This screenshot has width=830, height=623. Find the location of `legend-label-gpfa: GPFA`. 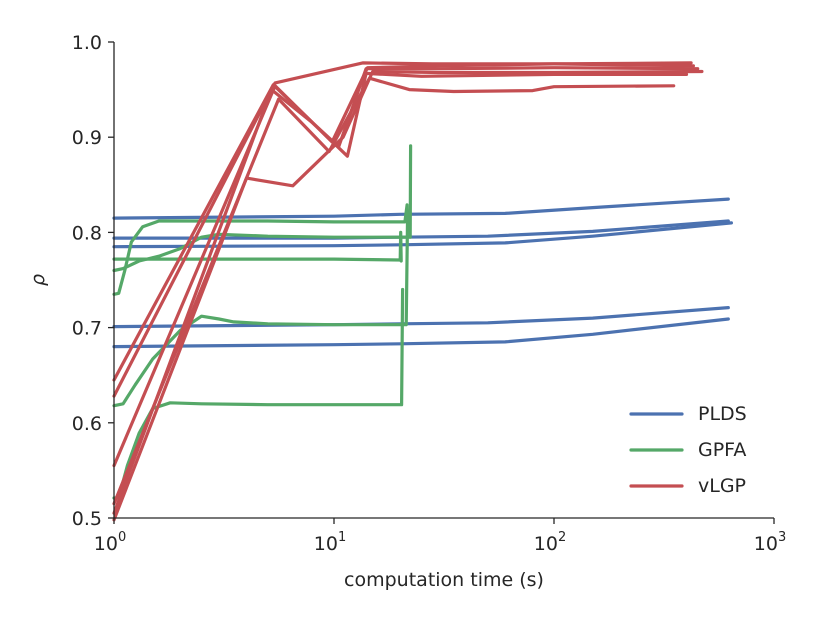

legend-label-gpfa: GPFA is located at coordinates (722, 450).